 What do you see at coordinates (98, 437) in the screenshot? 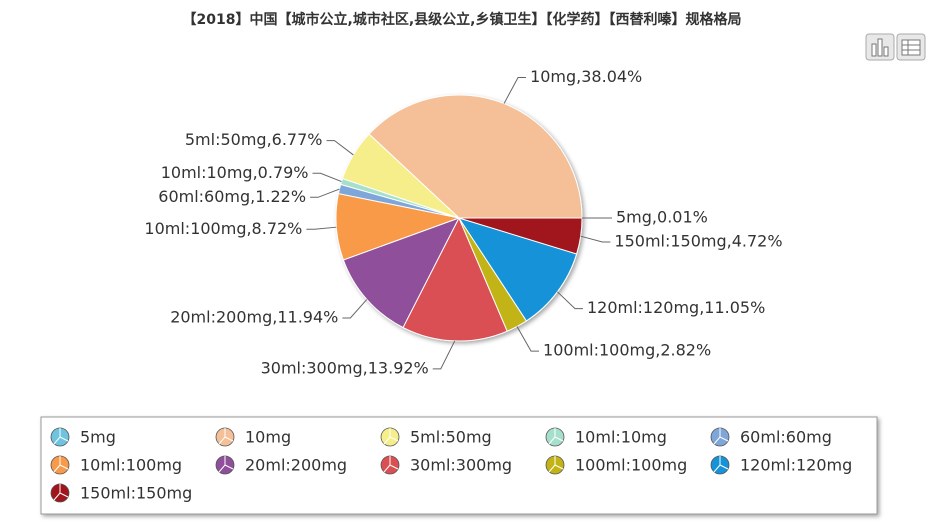
I see `legend-label: 5mg` at bounding box center [98, 437].